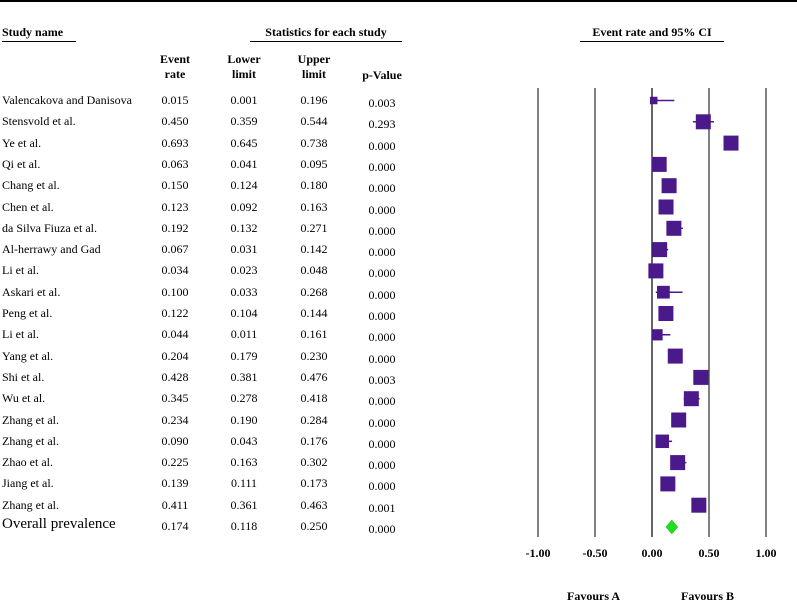 This screenshot has width=797, height=604. What do you see at coordinates (215, 188) in the screenshot?
I see `table-row: Chang et al. 0.150 0.124 0.180 0.000` at bounding box center [215, 188].